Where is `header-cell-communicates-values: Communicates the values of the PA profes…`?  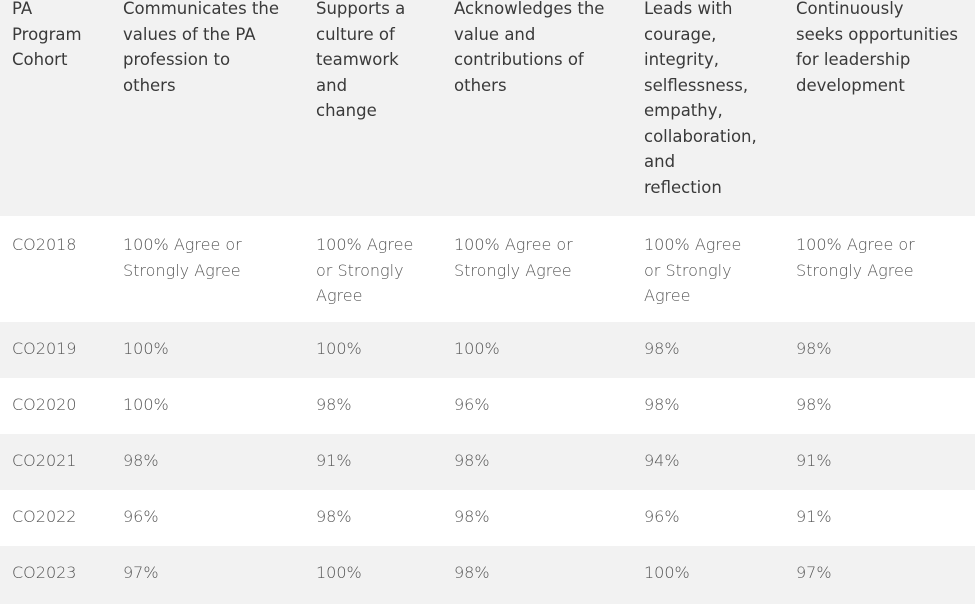
header-cell-communicates-values: Communicates the values of the PA profes… is located at coordinates (201, 47).